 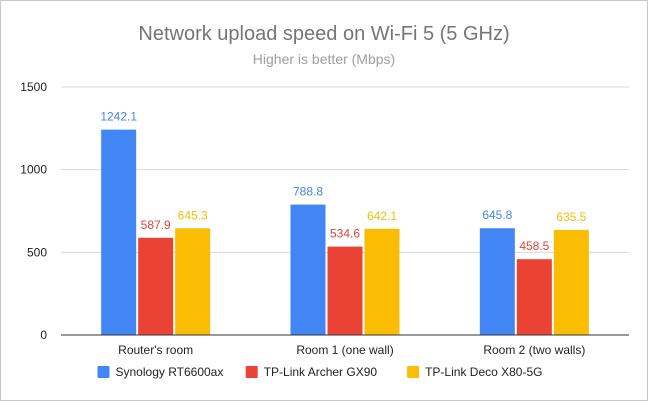 I want to click on legend-label: TP-Link Archer GX90, so click(x=321, y=372).